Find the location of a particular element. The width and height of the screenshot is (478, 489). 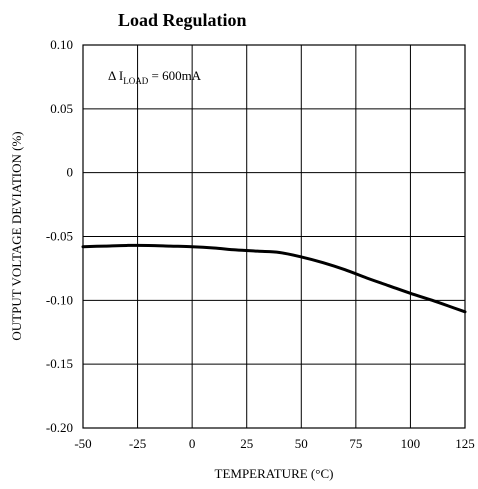

y-axis-label: OUTPUT VOLTAGE DEVIATION (%) is located at coordinates (16, 235).